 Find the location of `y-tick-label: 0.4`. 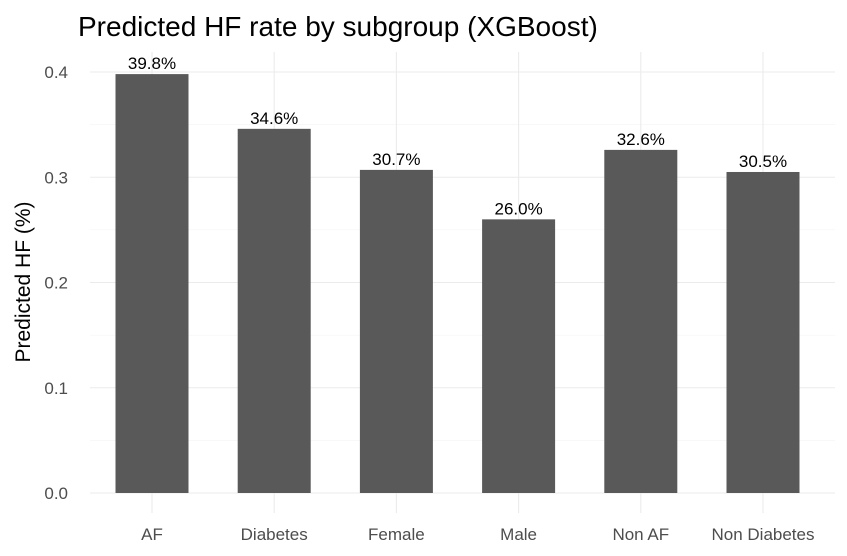

y-tick-label: 0.4 is located at coordinates (56, 72).